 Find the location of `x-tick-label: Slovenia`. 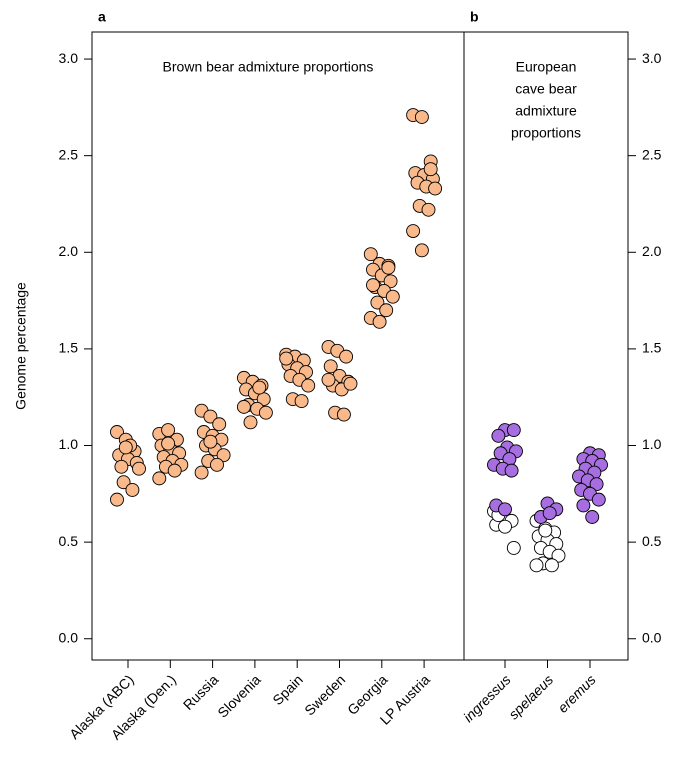

x-tick-label: Slovenia is located at coordinates (238, 695).